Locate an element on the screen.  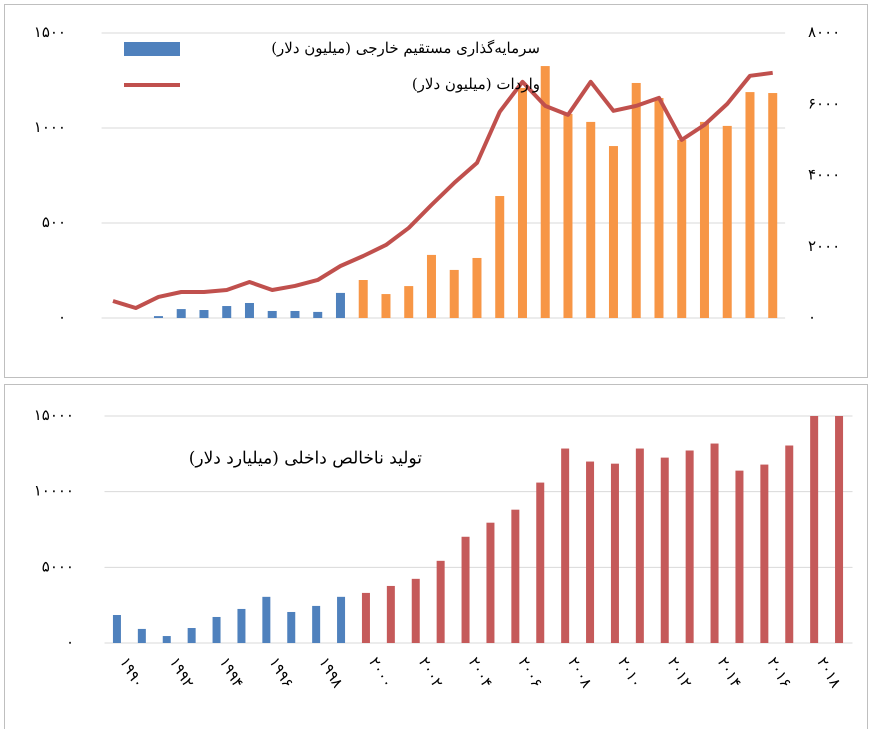
x-tick-label: ۲۰۱۴ is located at coordinates (730, 672).